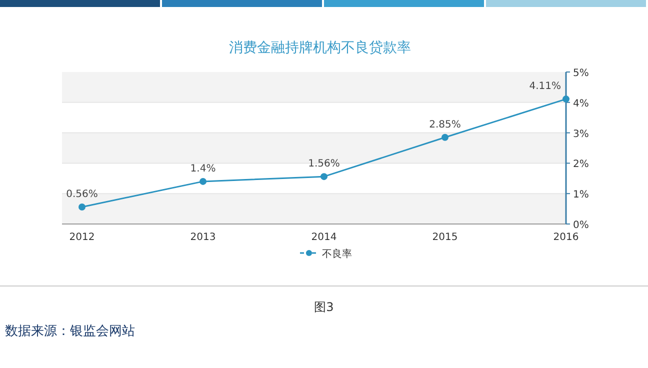  What do you see at coordinates (581, 104) in the screenshot?
I see `y-tick-label: 4%` at bounding box center [581, 104].